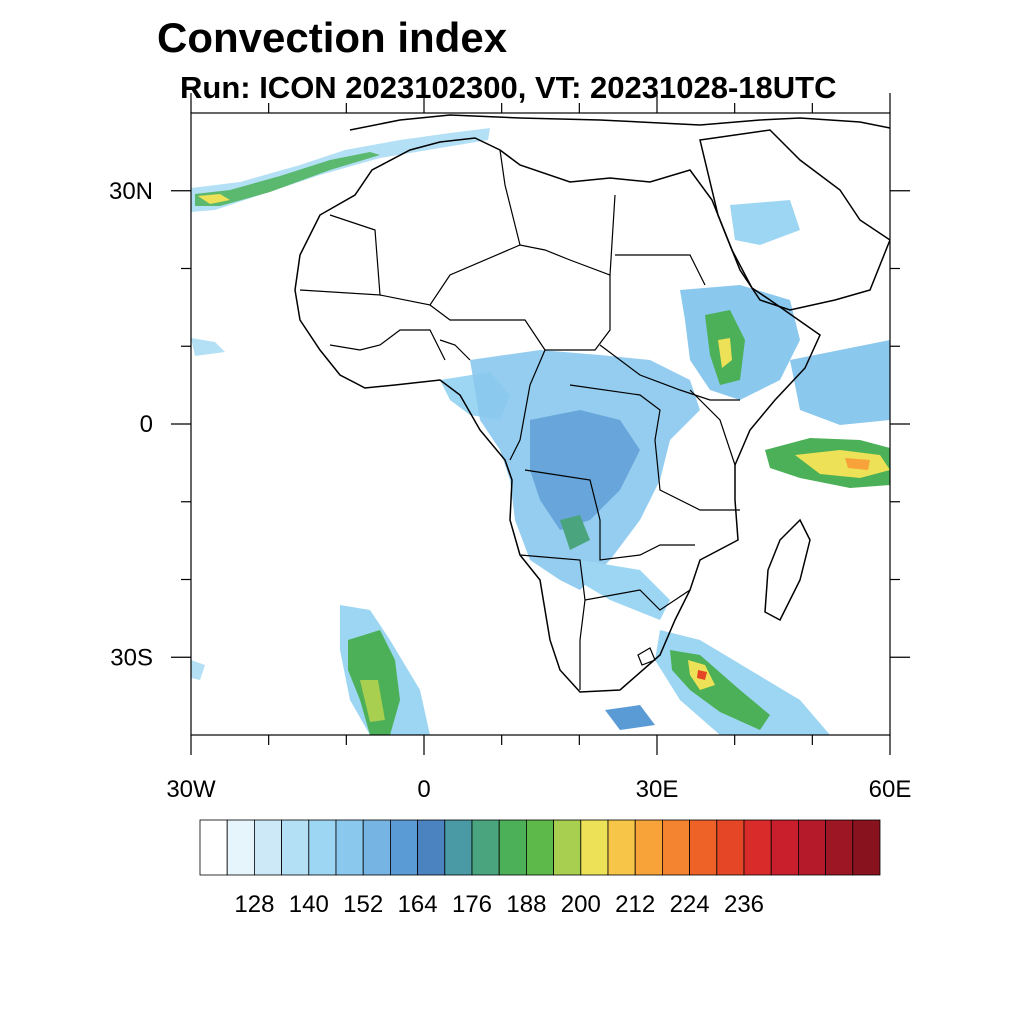  I want to click on colorbar-label: 200, so click(581, 904).